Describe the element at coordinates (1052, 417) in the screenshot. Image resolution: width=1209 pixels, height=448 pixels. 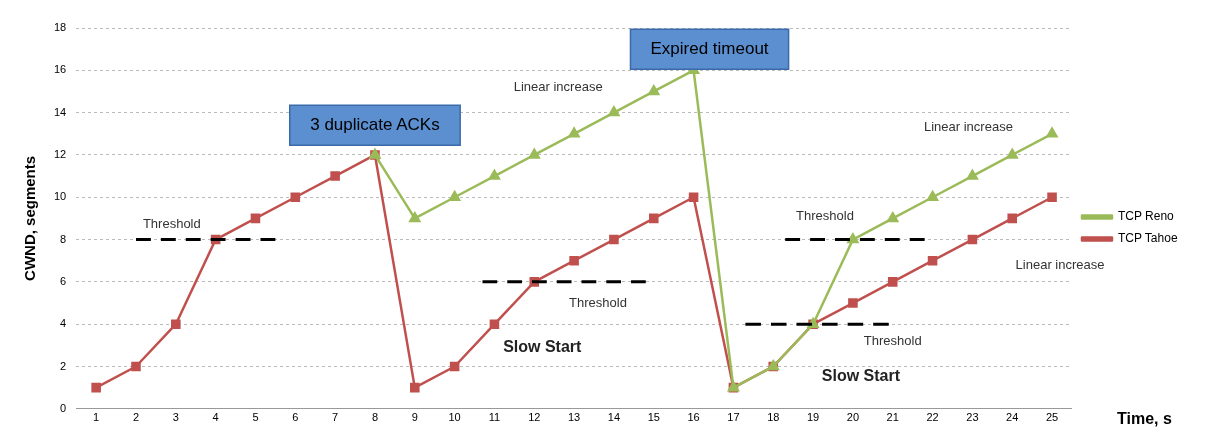
I see `x-tick-label: 25` at that location.